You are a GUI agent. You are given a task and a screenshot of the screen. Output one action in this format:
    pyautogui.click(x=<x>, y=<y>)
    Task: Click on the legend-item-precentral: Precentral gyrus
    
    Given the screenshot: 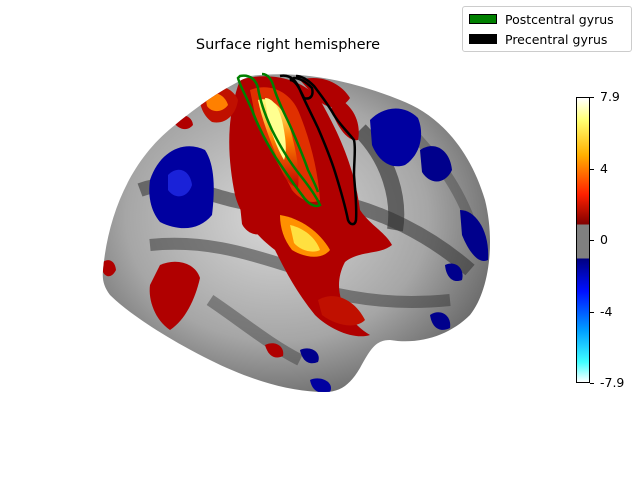 What is the action you would take?
    pyautogui.click(x=538, y=39)
    